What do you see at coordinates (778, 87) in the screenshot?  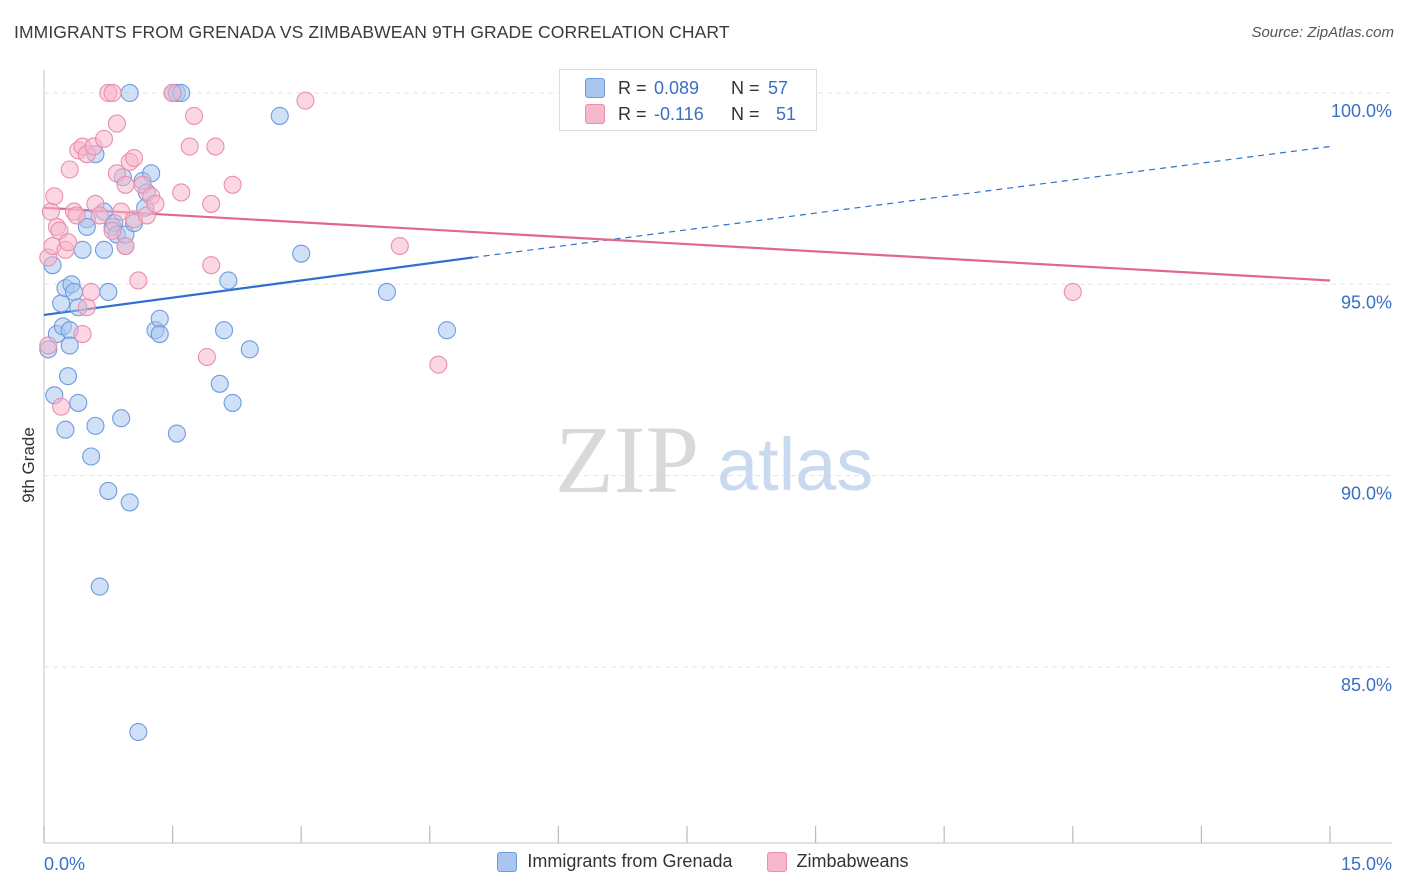 I see `stats-n-value: 57` at bounding box center [778, 87].